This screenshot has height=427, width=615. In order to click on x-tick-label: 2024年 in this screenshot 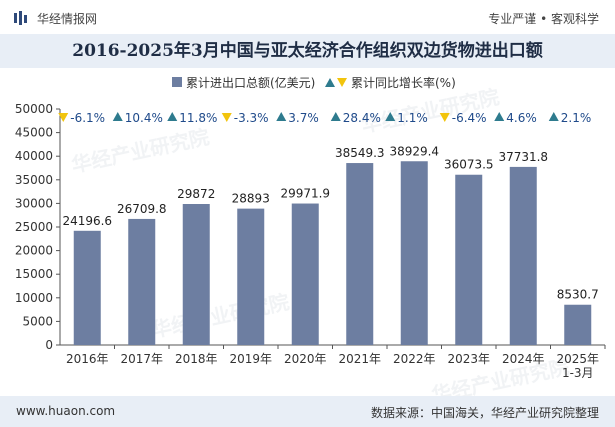, I will do `click(523, 359)`.